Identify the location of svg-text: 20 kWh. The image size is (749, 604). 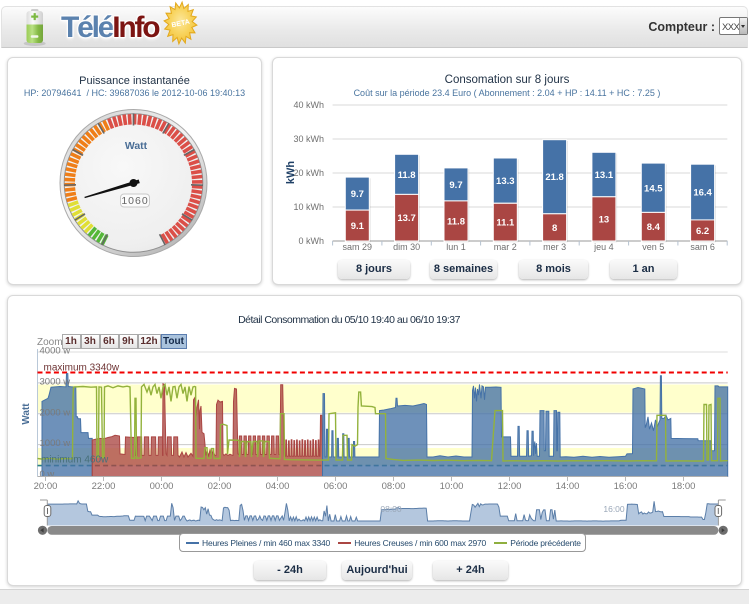
(308, 173).